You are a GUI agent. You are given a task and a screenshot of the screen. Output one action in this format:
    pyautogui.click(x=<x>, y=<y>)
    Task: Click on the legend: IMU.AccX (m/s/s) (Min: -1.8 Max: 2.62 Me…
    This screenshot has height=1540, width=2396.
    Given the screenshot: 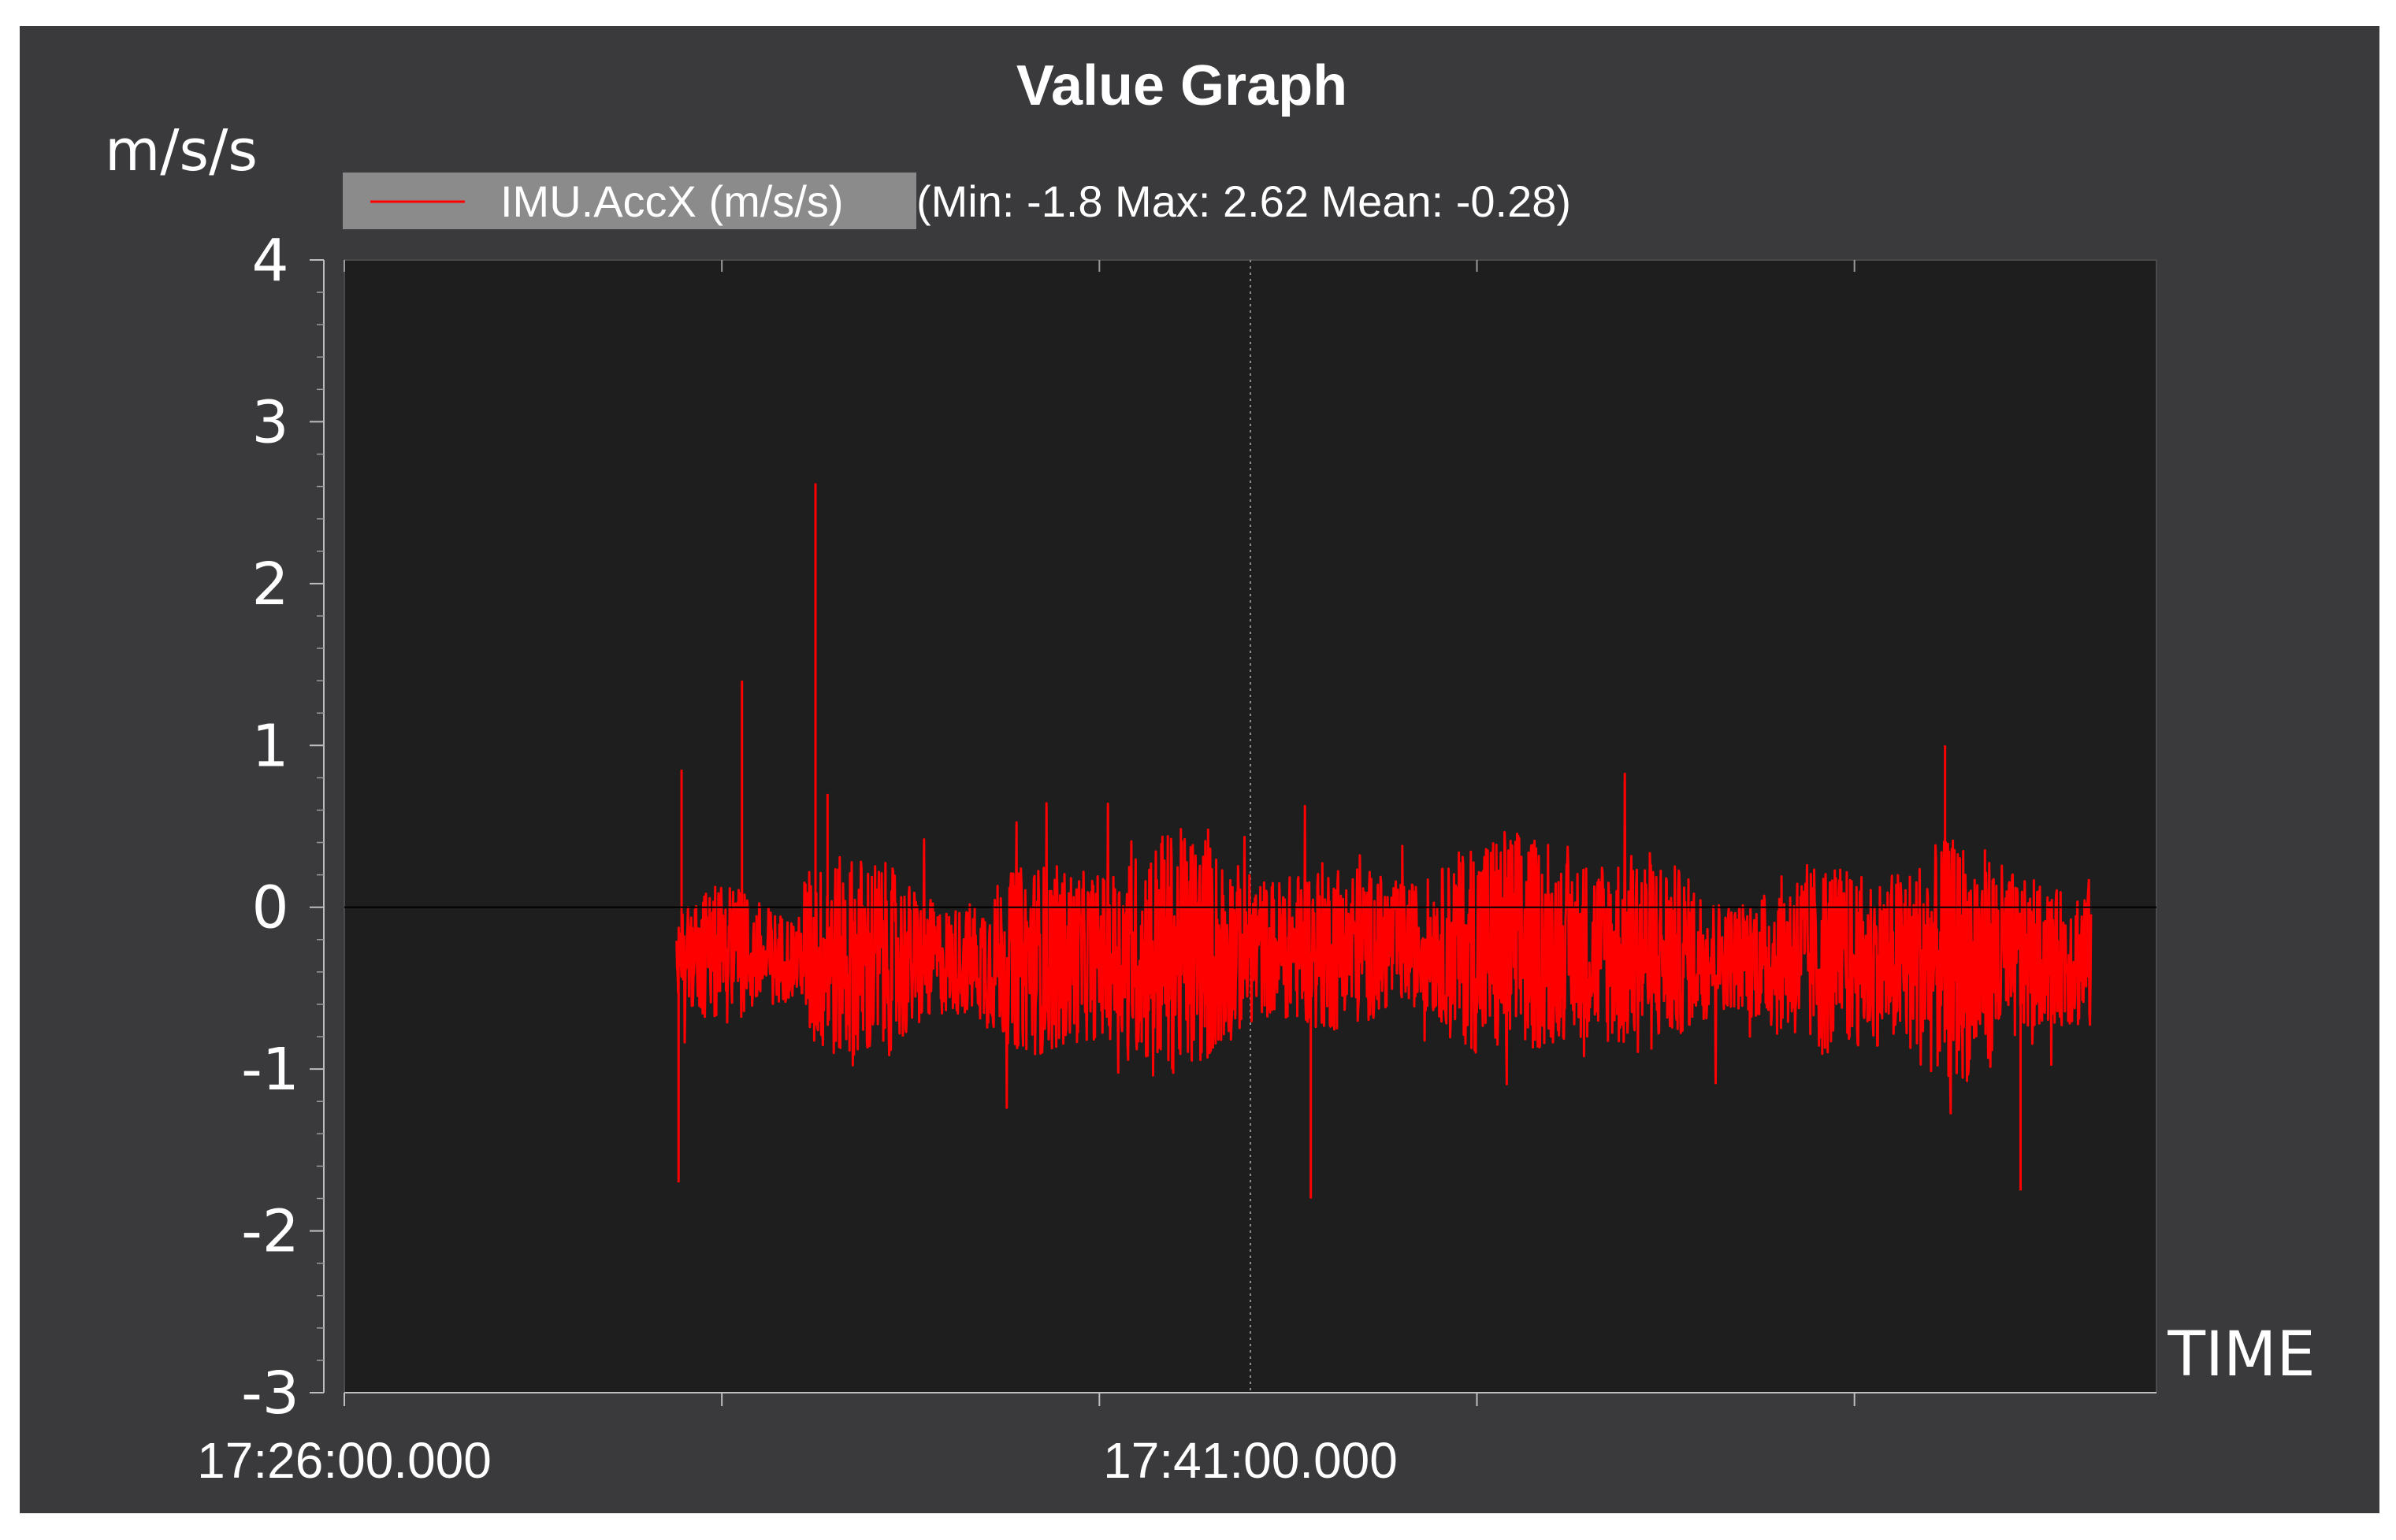 What is the action you would take?
    pyautogui.click(x=957, y=201)
    